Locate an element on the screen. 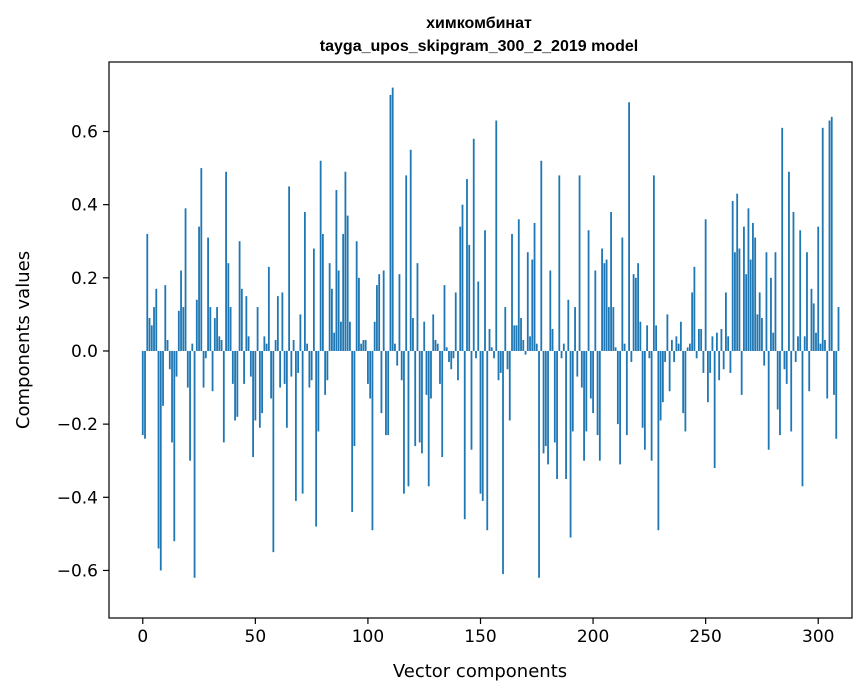 The image size is (867, 696). chart-subtitle: tayga_upos_skipgram_300_2_2019 model is located at coordinates (479, 46).